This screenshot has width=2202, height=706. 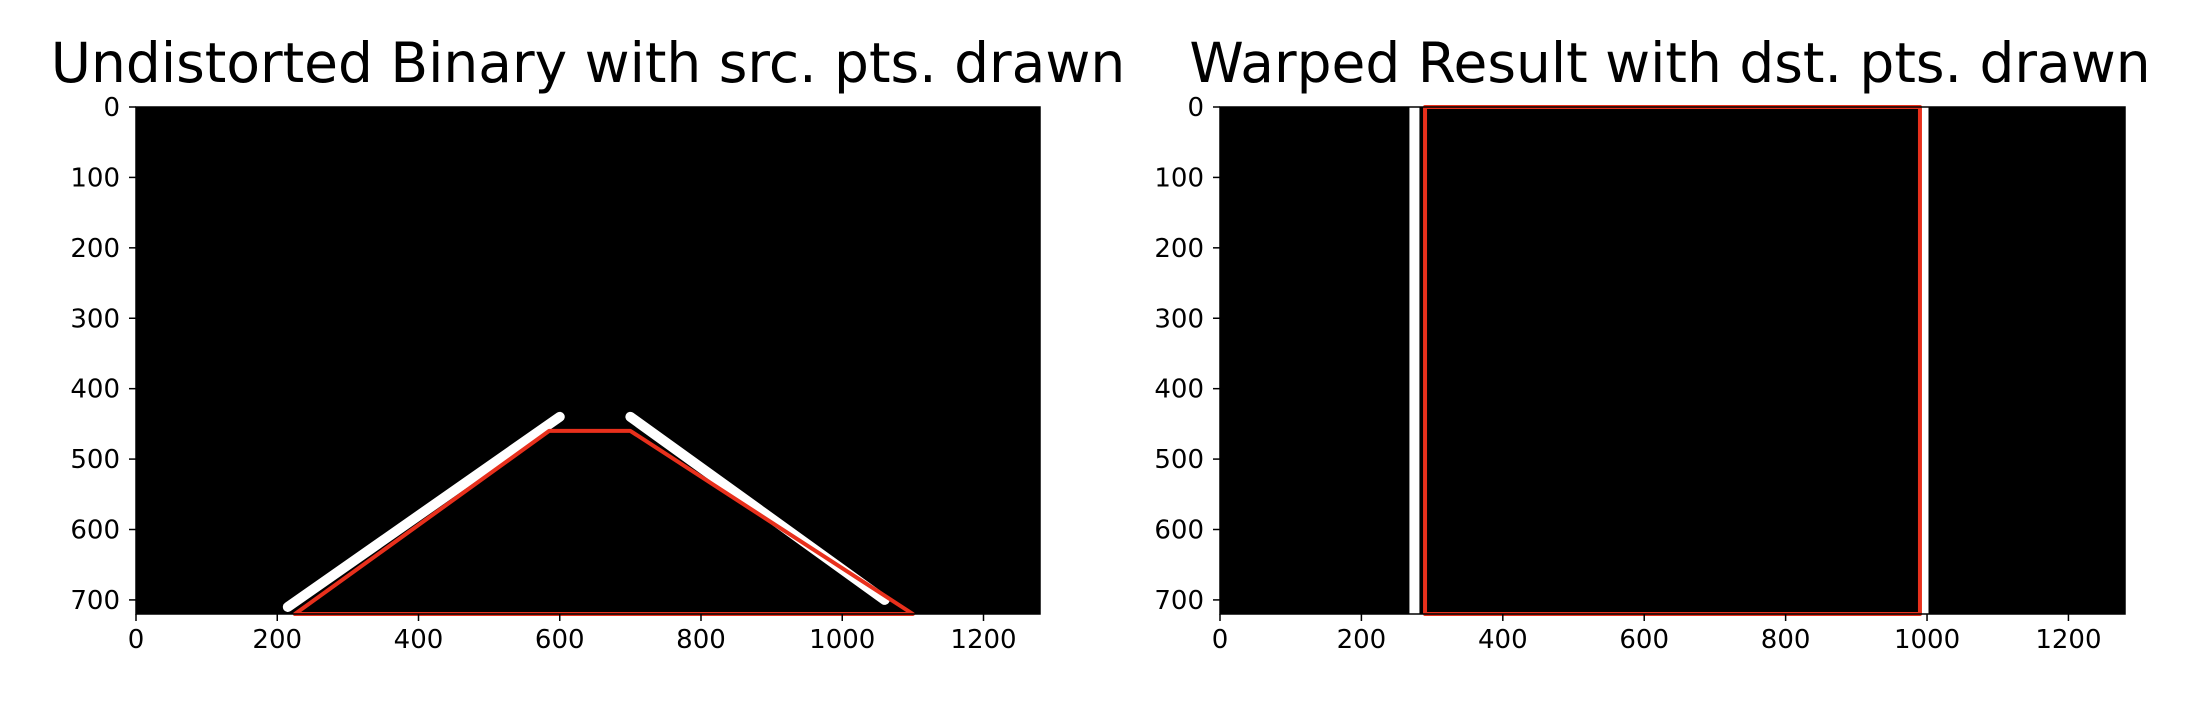 I want to click on left-panel-title: Undistorted Binary with src. pts. drawn, so click(x=588, y=63).